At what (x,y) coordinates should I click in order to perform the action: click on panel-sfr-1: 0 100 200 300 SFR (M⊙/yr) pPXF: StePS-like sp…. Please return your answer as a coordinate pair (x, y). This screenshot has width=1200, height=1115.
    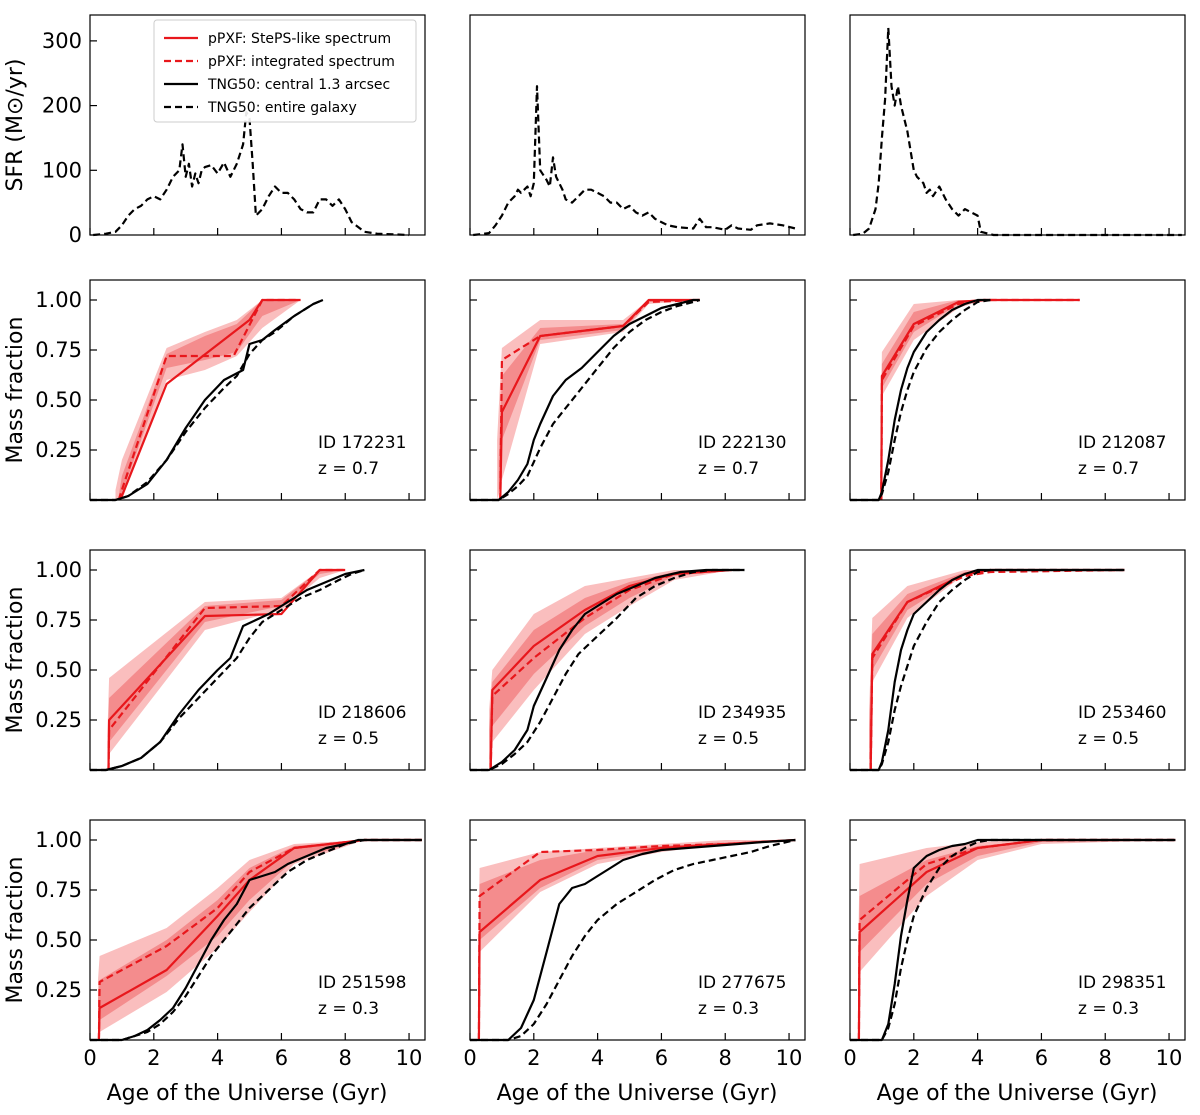
    Looking at the image, I should click on (214, 130).